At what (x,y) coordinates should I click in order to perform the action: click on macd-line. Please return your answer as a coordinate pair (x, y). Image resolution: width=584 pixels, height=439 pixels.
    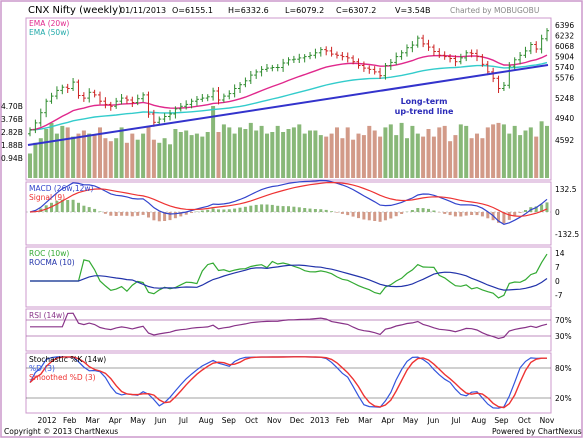
    Looking at the image, I should click on (288, 202).